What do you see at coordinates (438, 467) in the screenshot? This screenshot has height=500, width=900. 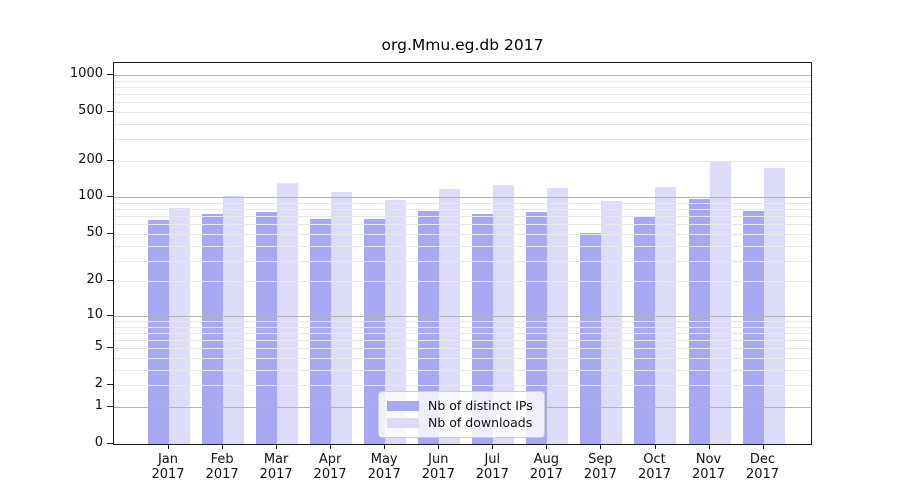 I see `x-tick-label-jun: Jun 2017` at bounding box center [438, 467].